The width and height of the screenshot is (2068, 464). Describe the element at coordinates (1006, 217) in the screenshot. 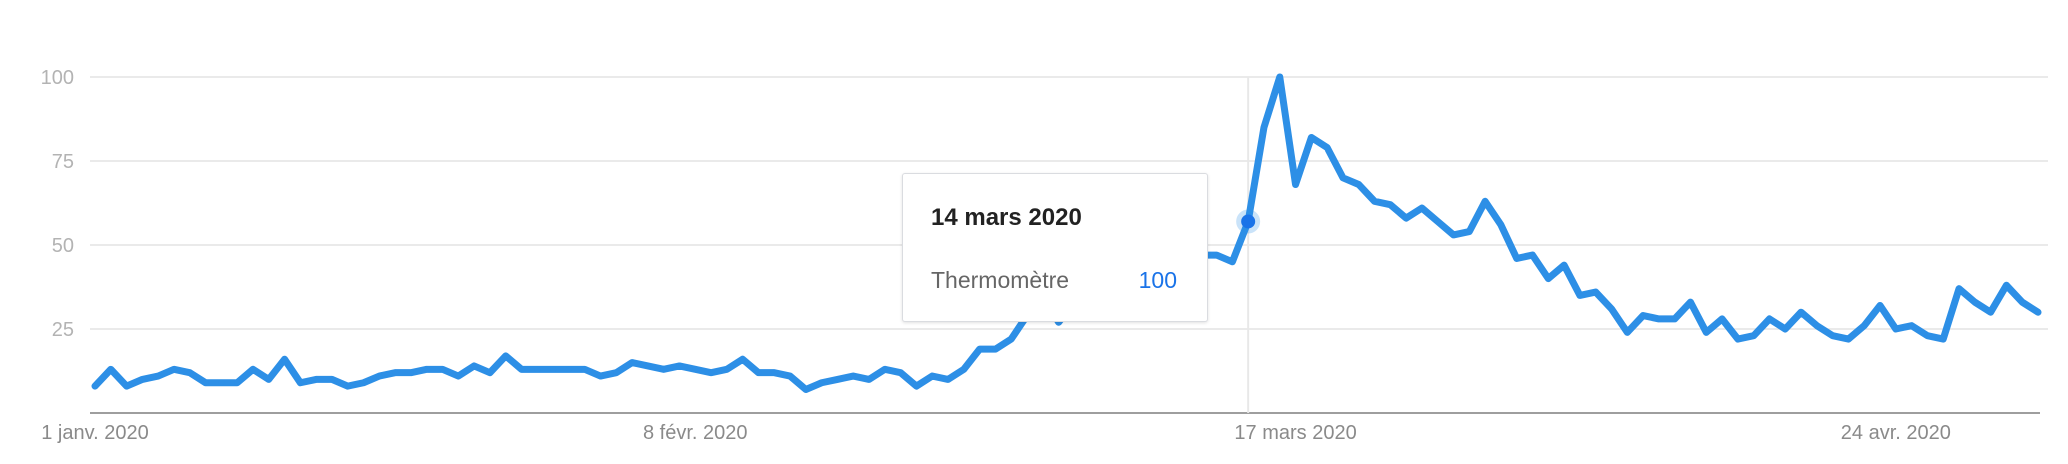

I see `tooltip-date: 14 mars 2020` at that location.